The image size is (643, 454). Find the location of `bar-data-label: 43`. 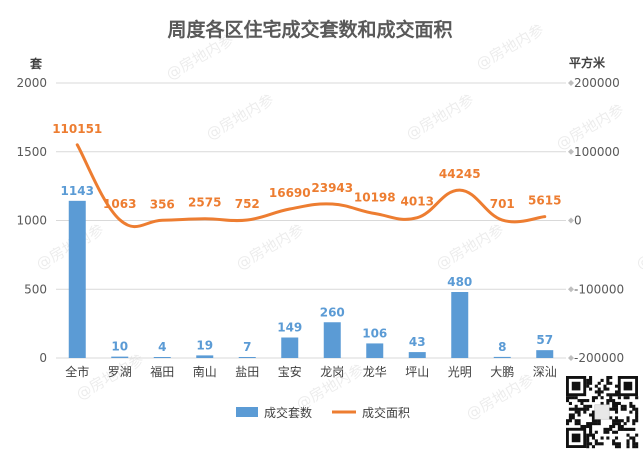

bar-data-label: 43 is located at coordinates (417, 342).